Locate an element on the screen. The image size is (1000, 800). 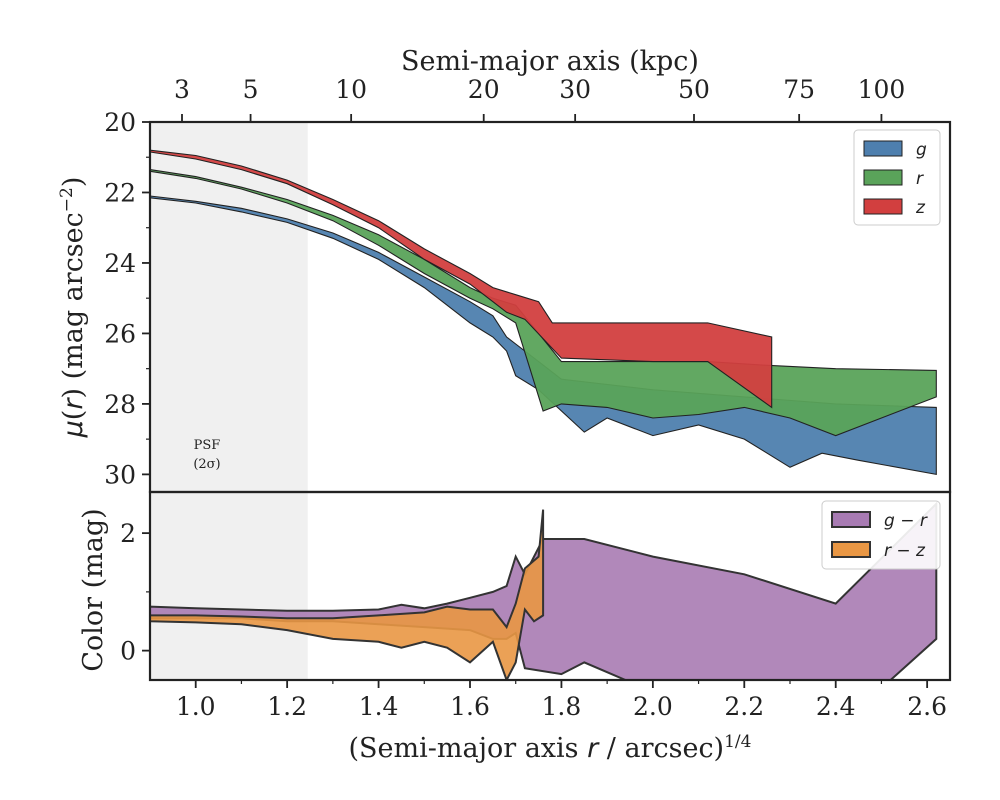
legend-label-3: z is located at coordinates (920, 208).